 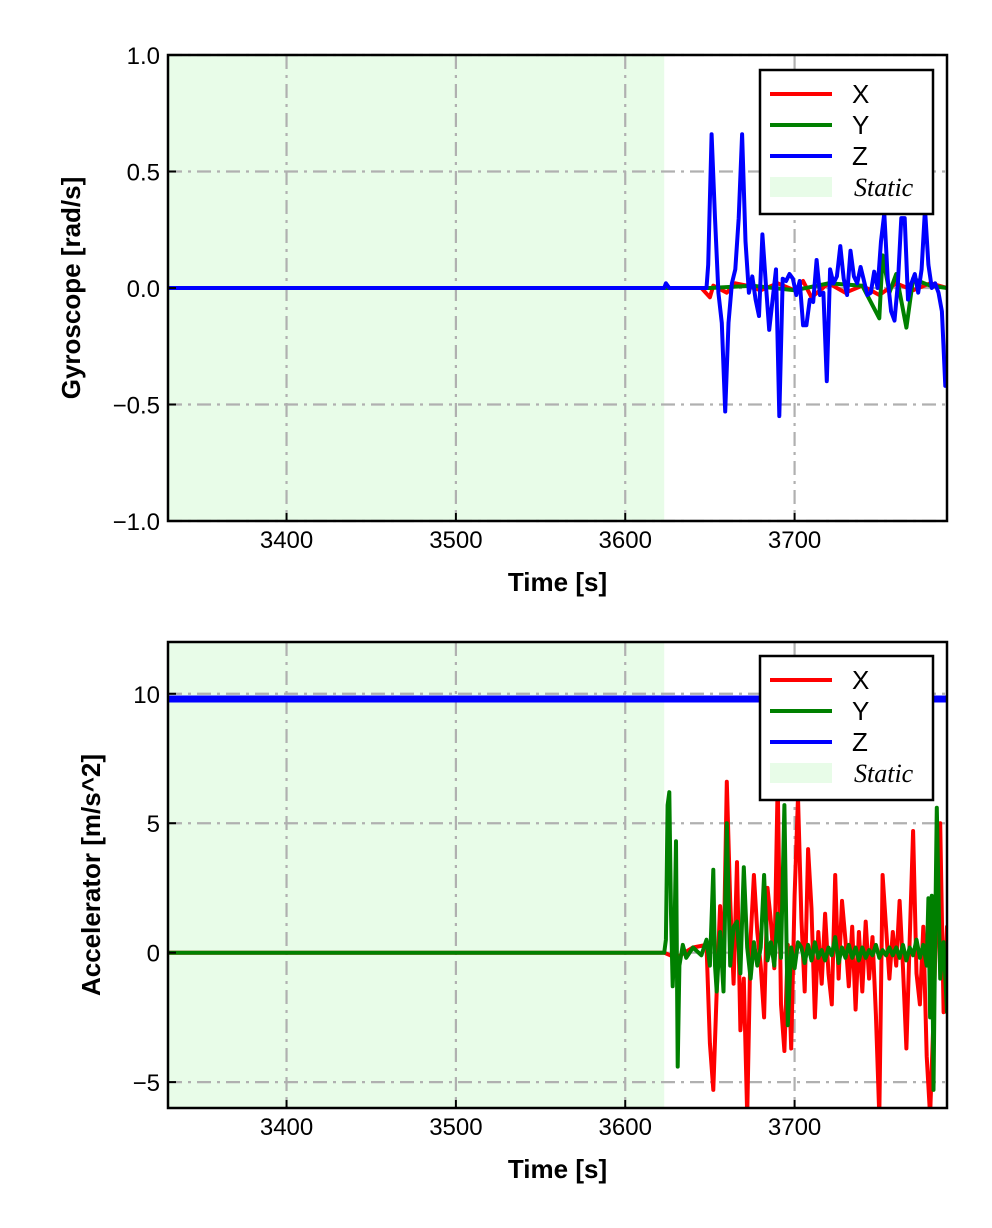 What do you see at coordinates (143, 289) in the screenshot?
I see `y-tick-label: 0.0` at bounding box center [143, 289].